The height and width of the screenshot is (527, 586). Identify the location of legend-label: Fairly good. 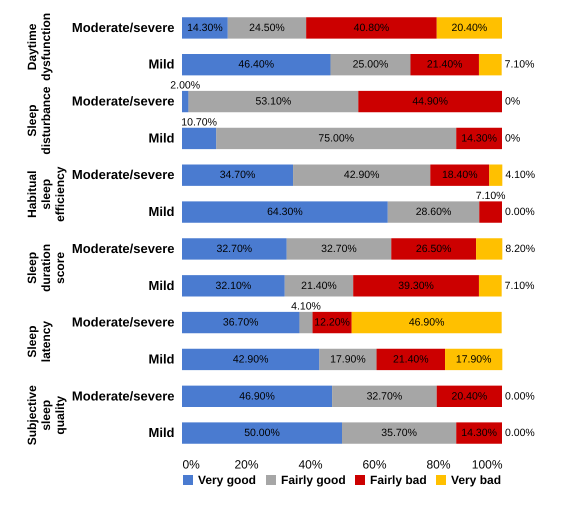
(313, 480).